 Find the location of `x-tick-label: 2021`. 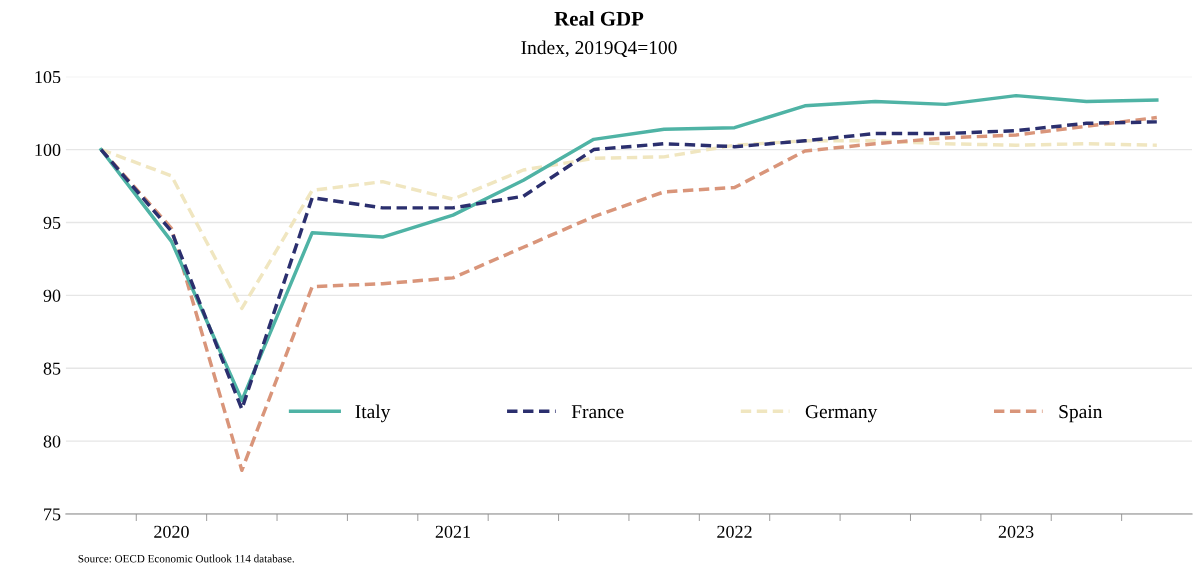

x-tick-label: 2021 is located at coordinates (452, 531).